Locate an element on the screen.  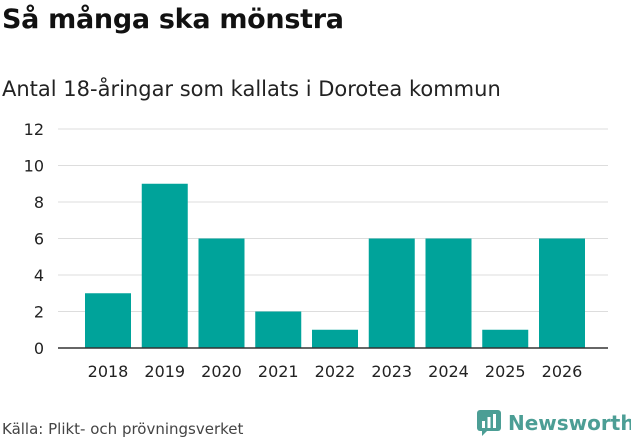
y-tick-label: 8 is located at coordinates (39, 202).